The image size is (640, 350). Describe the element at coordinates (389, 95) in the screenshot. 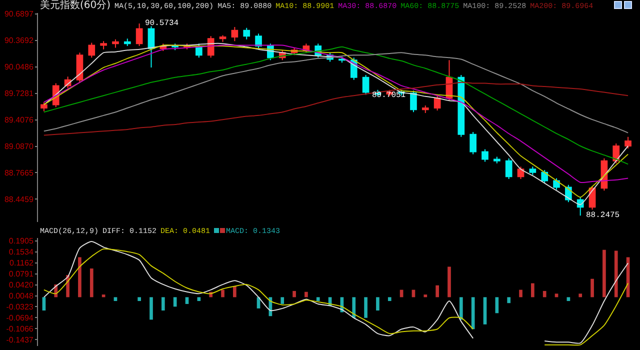

I see `annotation: 89.7051` at that location.